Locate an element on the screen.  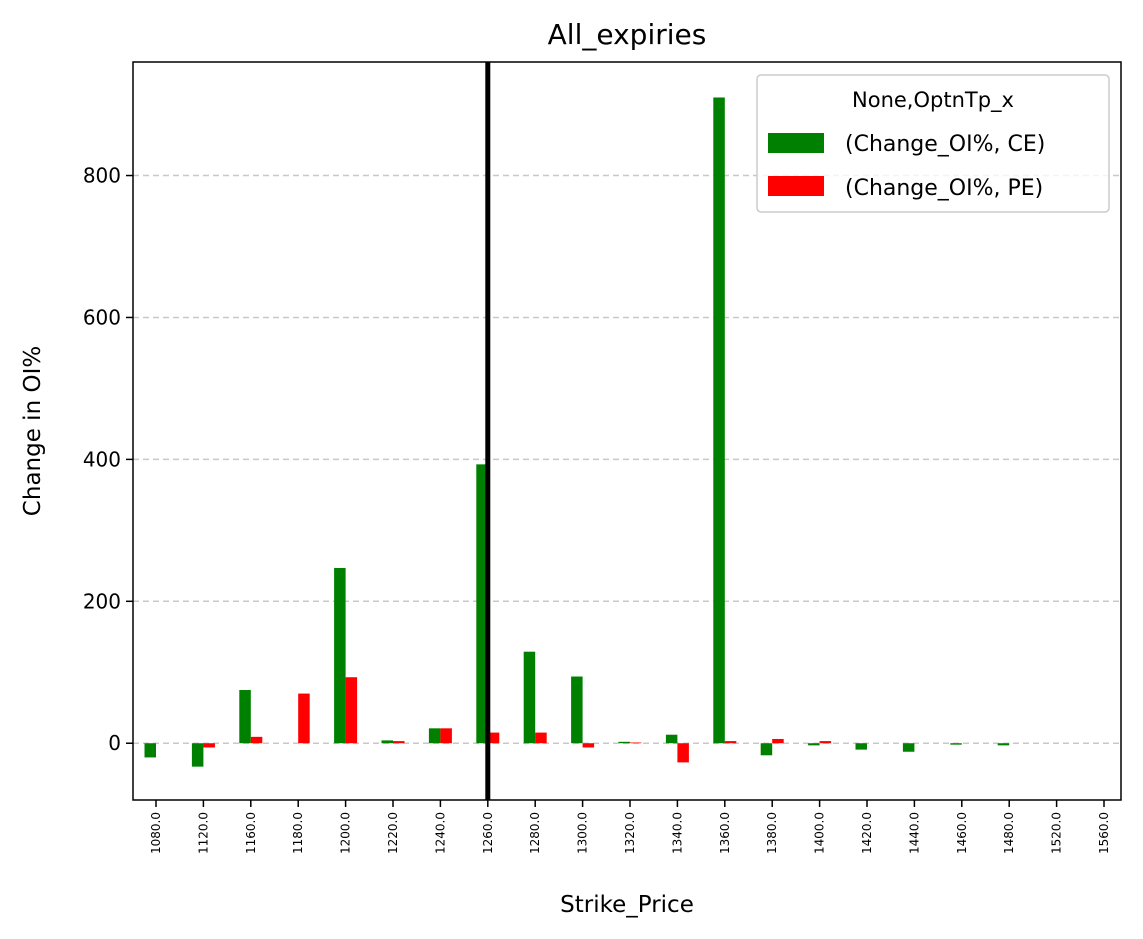
bar-ce-1480.0 is located at coordinates (1003, 744).